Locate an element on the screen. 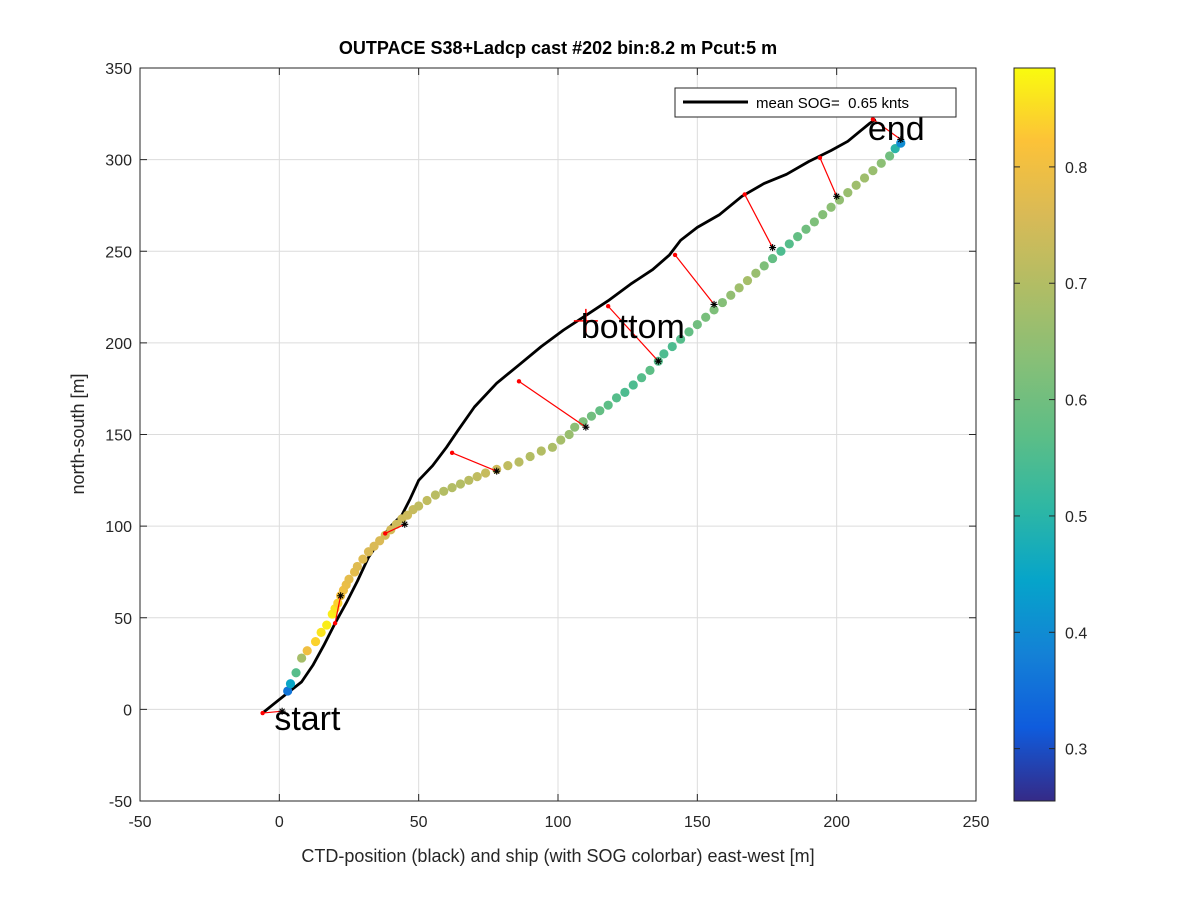 The height and width of the screenshot is (900, 1200). y-tick-label: 250 is located at coordinates (118, 252).